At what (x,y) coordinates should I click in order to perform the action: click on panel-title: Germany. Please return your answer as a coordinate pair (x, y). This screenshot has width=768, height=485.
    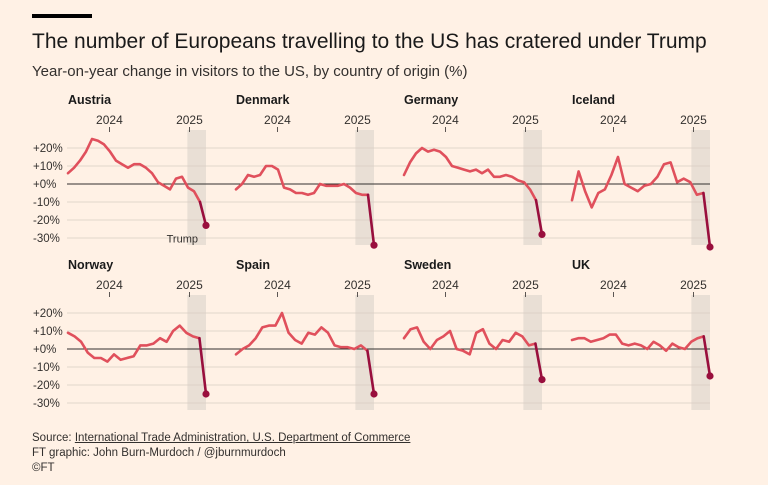
    Looking at the image, I should click on (431, 100).